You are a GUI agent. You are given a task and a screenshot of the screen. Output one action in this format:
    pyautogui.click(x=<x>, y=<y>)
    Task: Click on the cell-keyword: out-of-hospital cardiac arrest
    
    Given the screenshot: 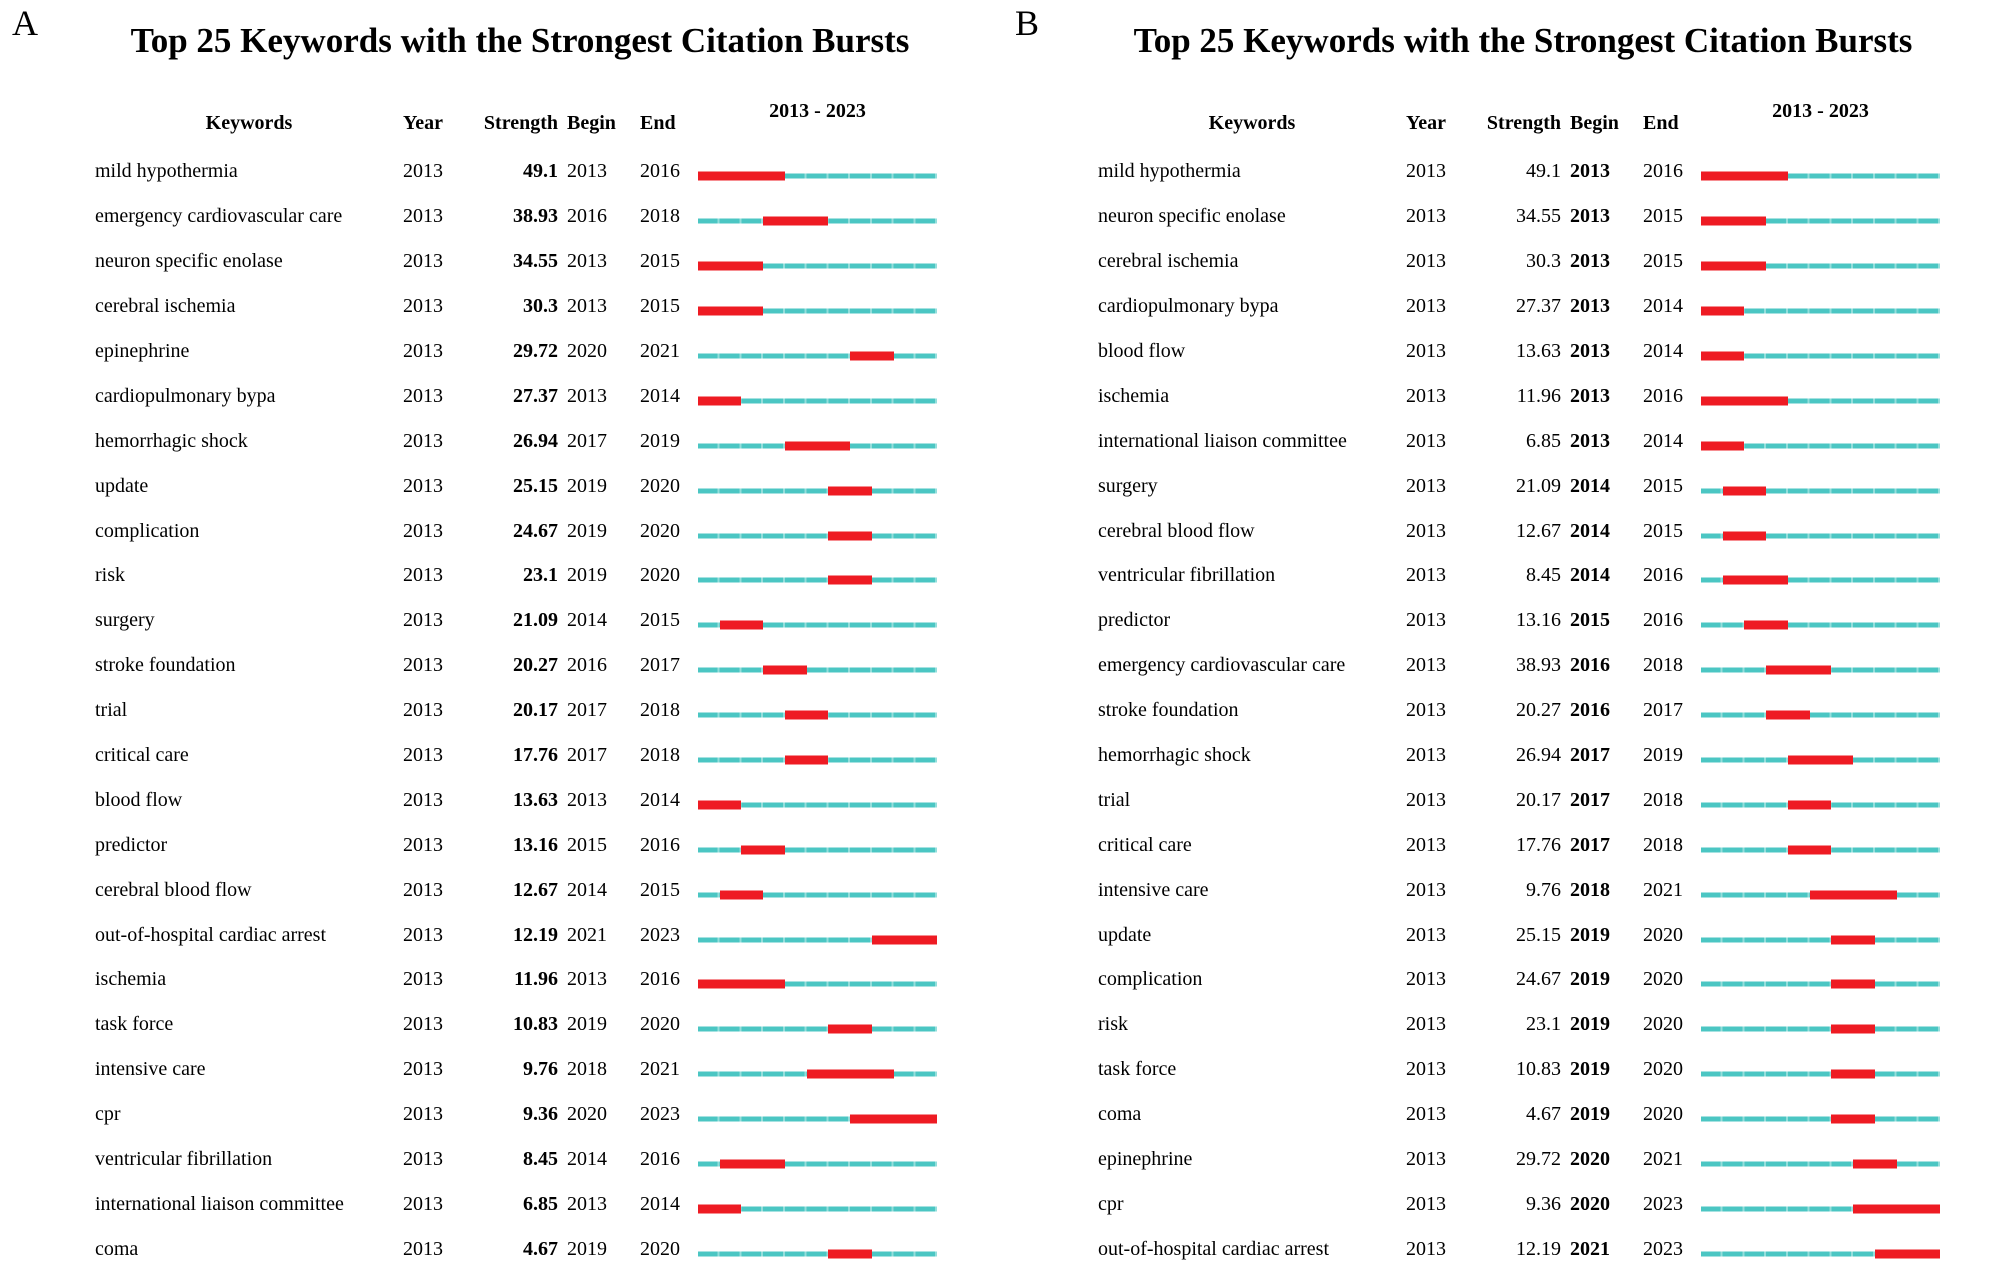 What is the action you would take?
    pyautogui.click(x=211, y=934)
    